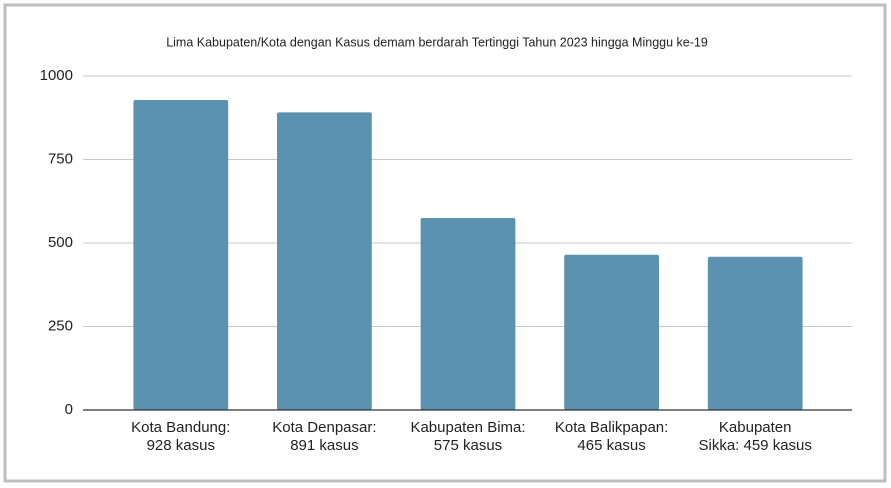 This screenshot has height=488, width=891. I want to click on x-tick-label: Kabupaten, so click(755, 427).